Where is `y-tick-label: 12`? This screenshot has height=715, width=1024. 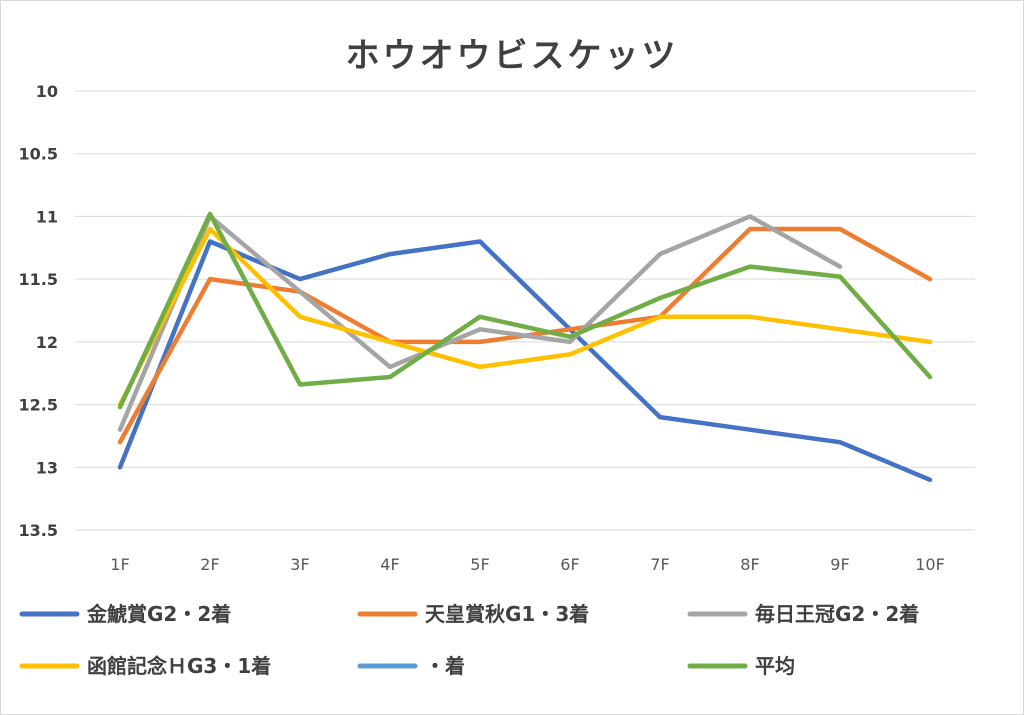 y-tick-label: 12 is located at coordinates (47, 342).